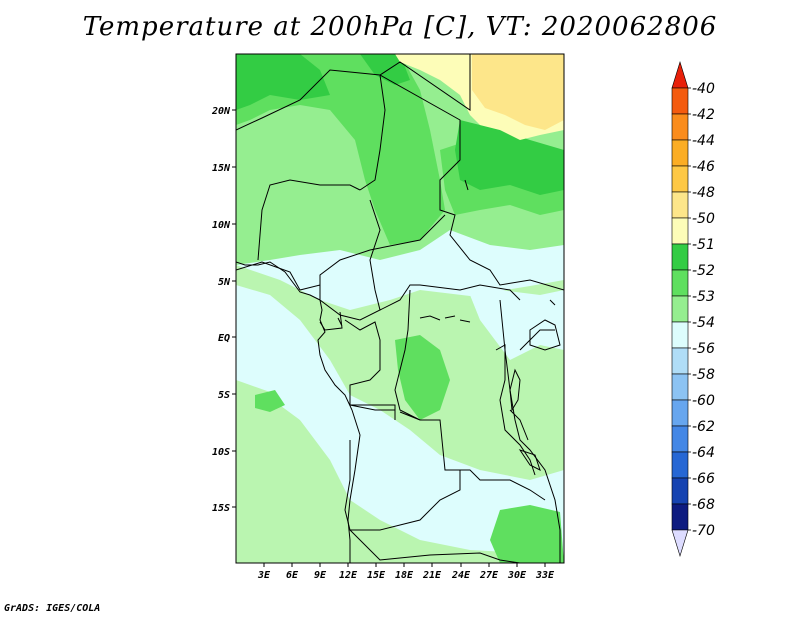 Image resolution: width=800 pixels, height=618 pixels. What do you see at coordinates (221, 168) in the screenshot?
I see `lat-label: 15N` at bounding box center [221, 168].